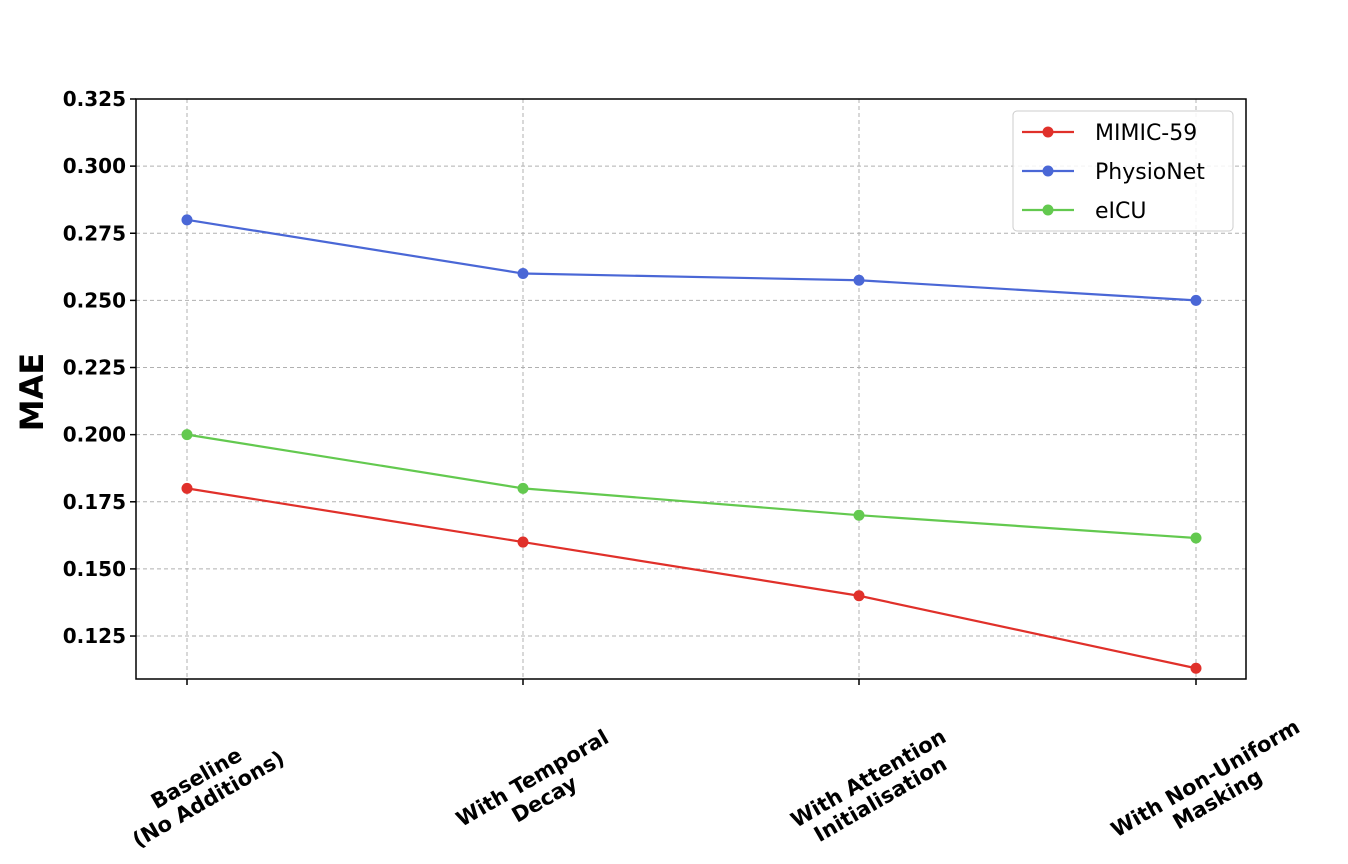 The width and height of the screenshot is (1348, 864). I want to click on series-physionet, so click(691, 260).